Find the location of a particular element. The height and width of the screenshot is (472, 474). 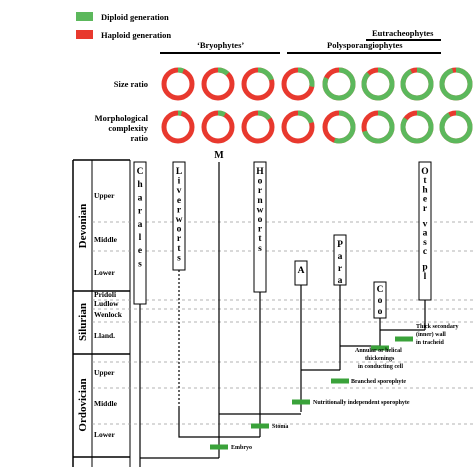

taxon-other_vascular-letter: O is located at coordinates (424, 172).